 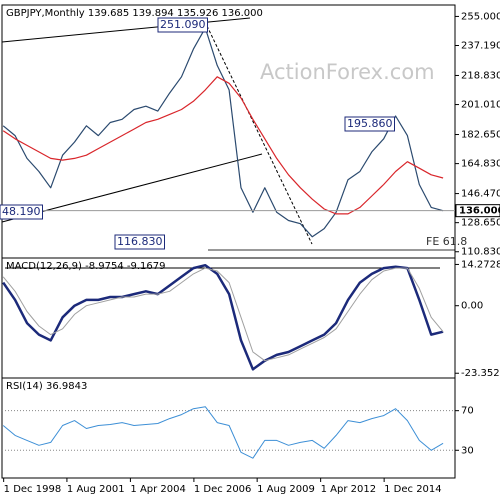 What do you see at coordinates (480, 264) in the screenshot?
I see `y-tick-label: 14.2728` at bounding box center [480, 264].